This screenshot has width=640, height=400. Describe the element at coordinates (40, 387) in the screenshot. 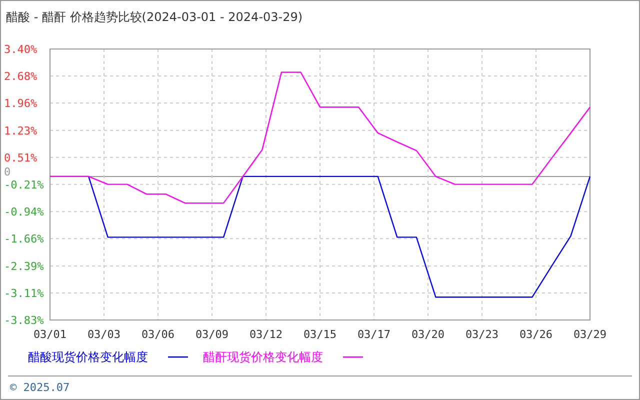

I see `text: © 2025.07` at that location.